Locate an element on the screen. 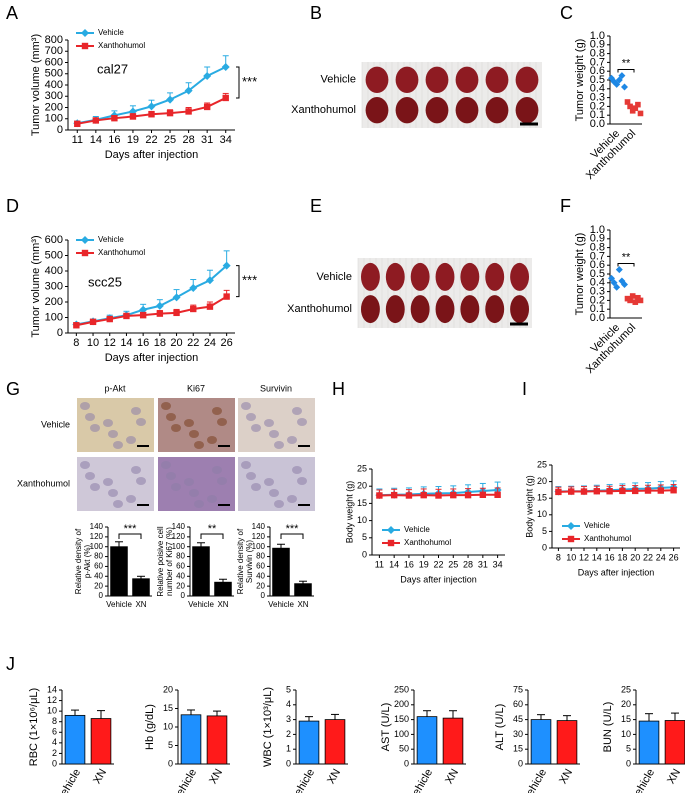 The width and height of the screenshot is (685, 793). y-tick-label: 10 is located at coordinates (542, 514).